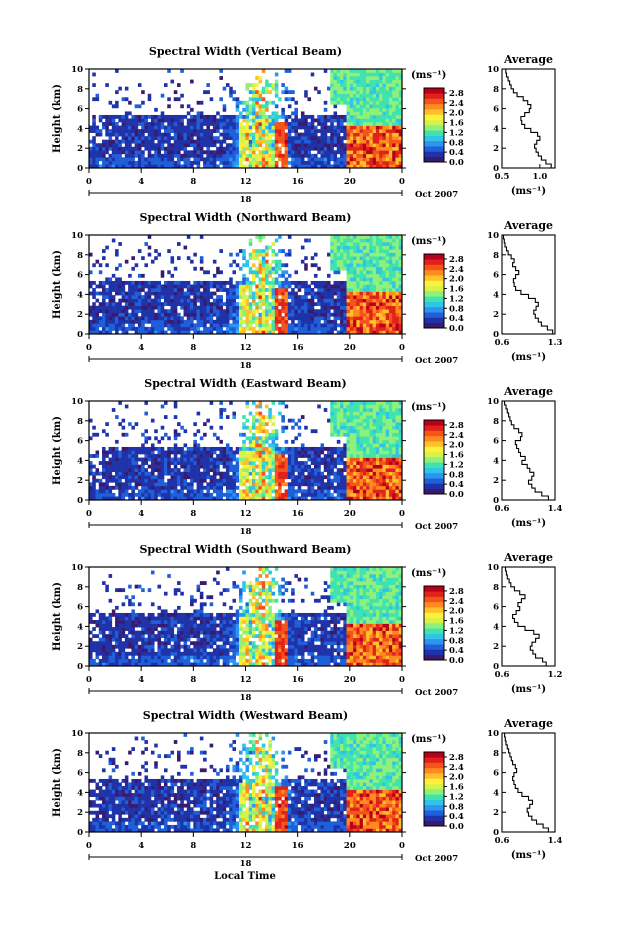 This screenshot has width=623, height=929. What do you see at coordinates (80, 110) in the screenshot?
I see `y-tick-label: 6` at bounding box center [80, 110].